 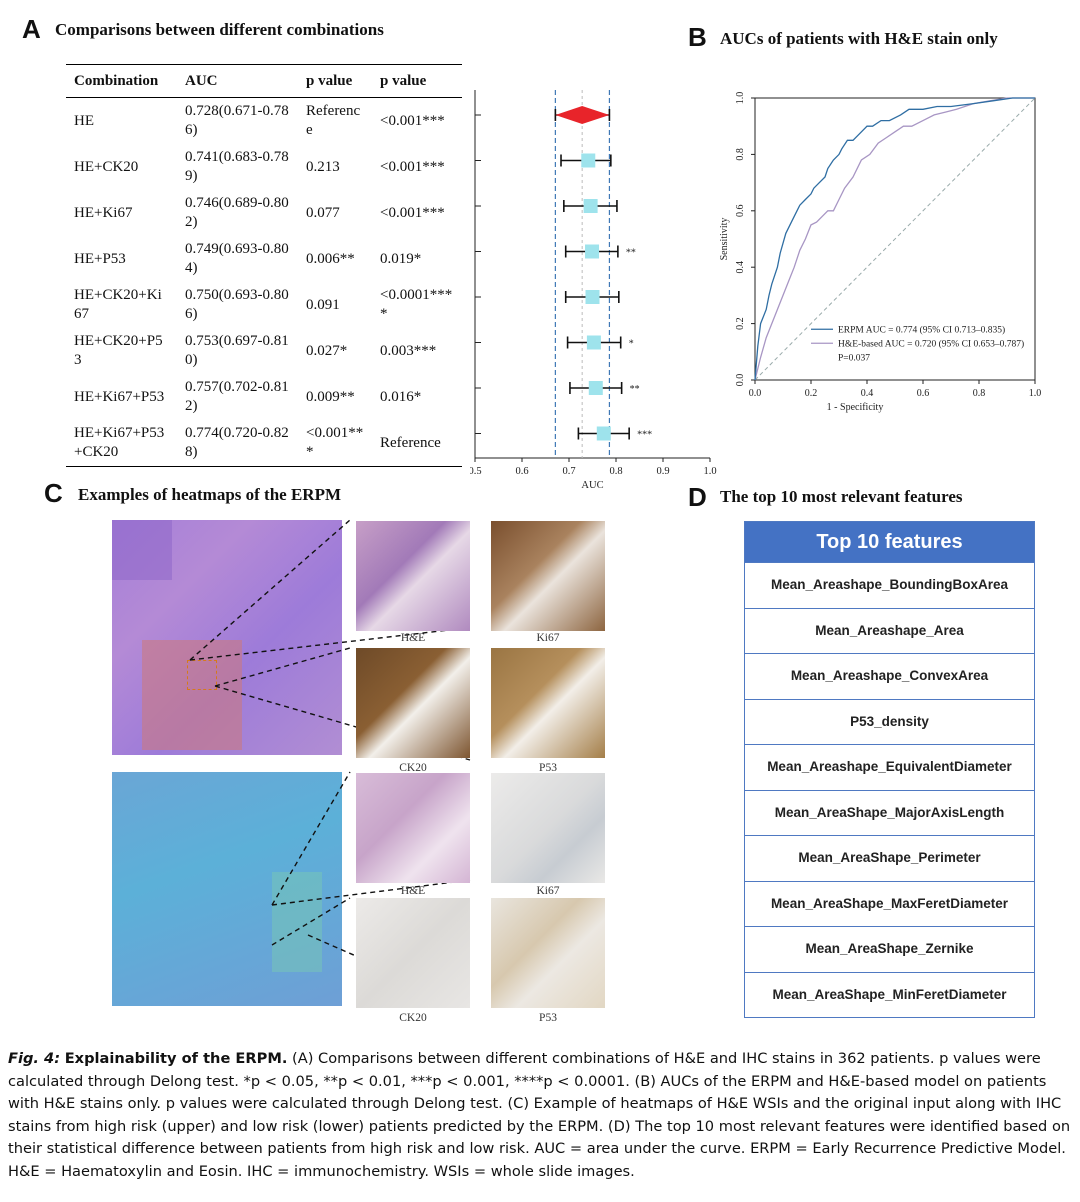 What do you see at coordinates (841, 496) in the screenshot?
I see `panel-d-title: The top 10 most relevant features` at bounding box center [841, 496].